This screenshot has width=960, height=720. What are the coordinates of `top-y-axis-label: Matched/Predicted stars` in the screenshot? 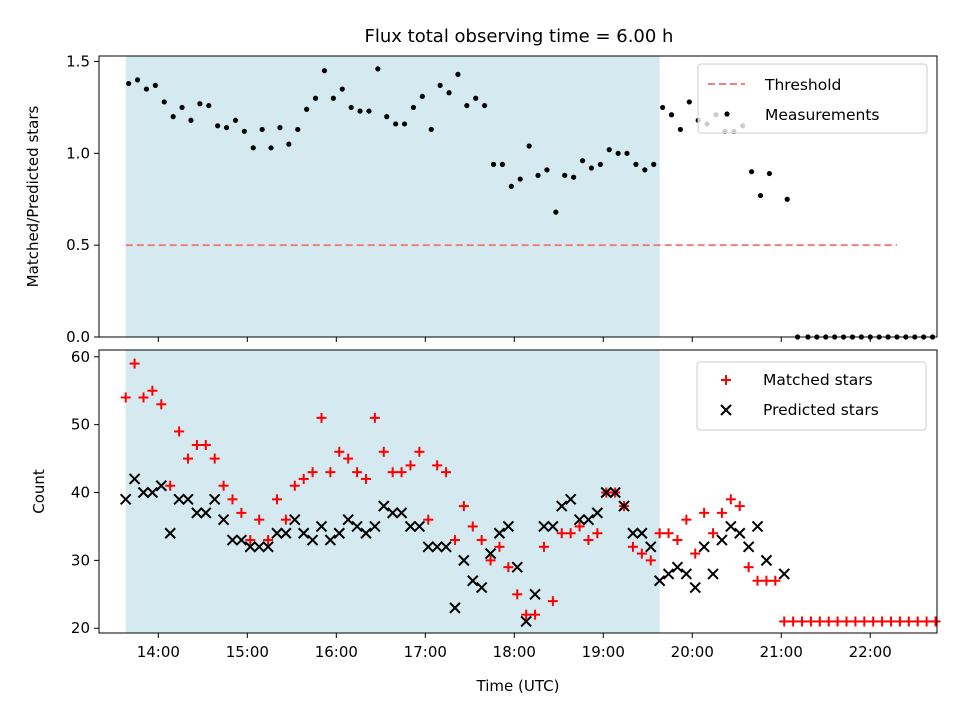 It's located at (33, 197).